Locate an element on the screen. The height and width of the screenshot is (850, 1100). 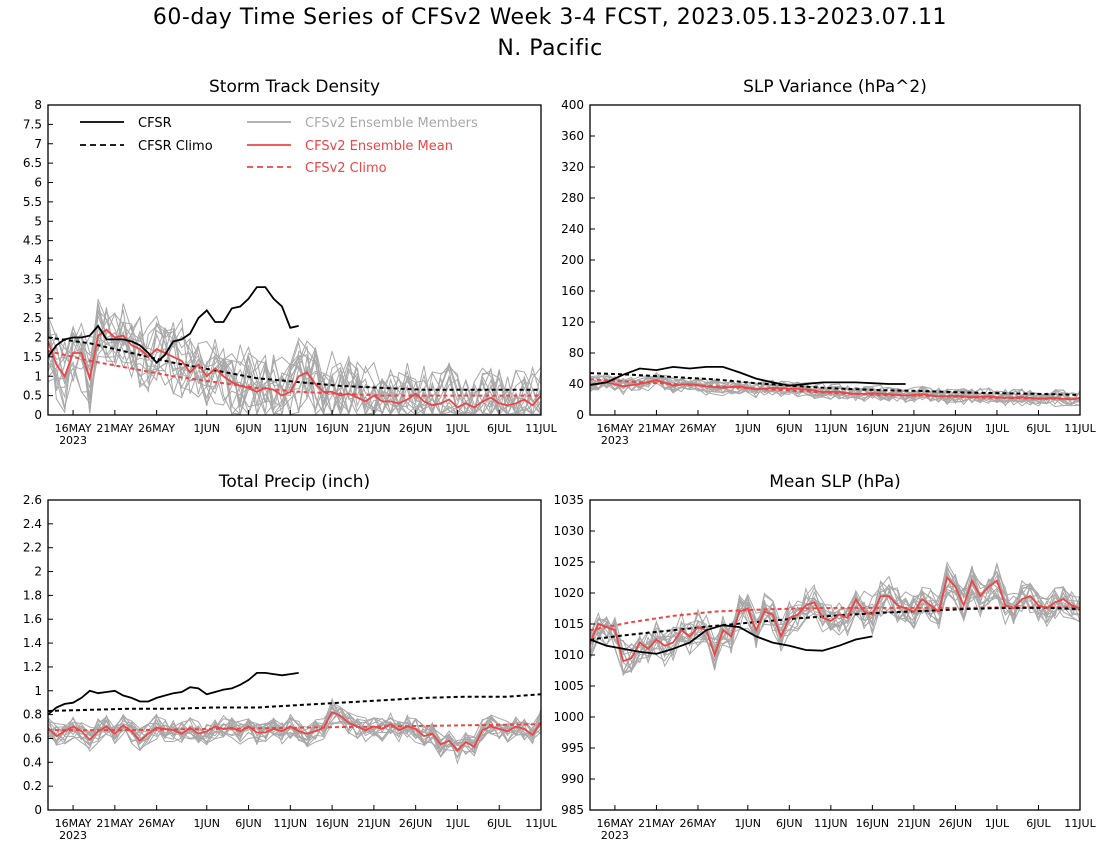
legend-label: CFSv2 Ensemble Members is located at coordinates (391, 123).